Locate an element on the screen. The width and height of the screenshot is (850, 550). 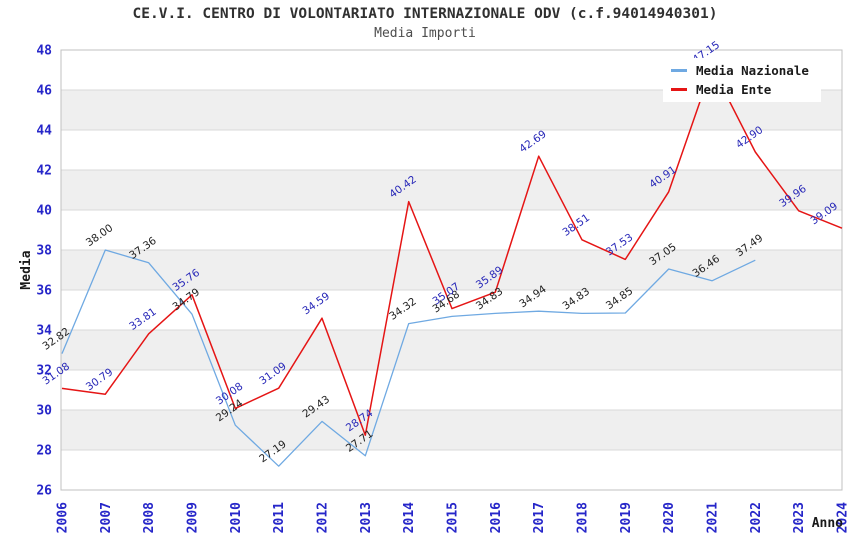
data-label: 38.51 is located at coordinates (577, 225).